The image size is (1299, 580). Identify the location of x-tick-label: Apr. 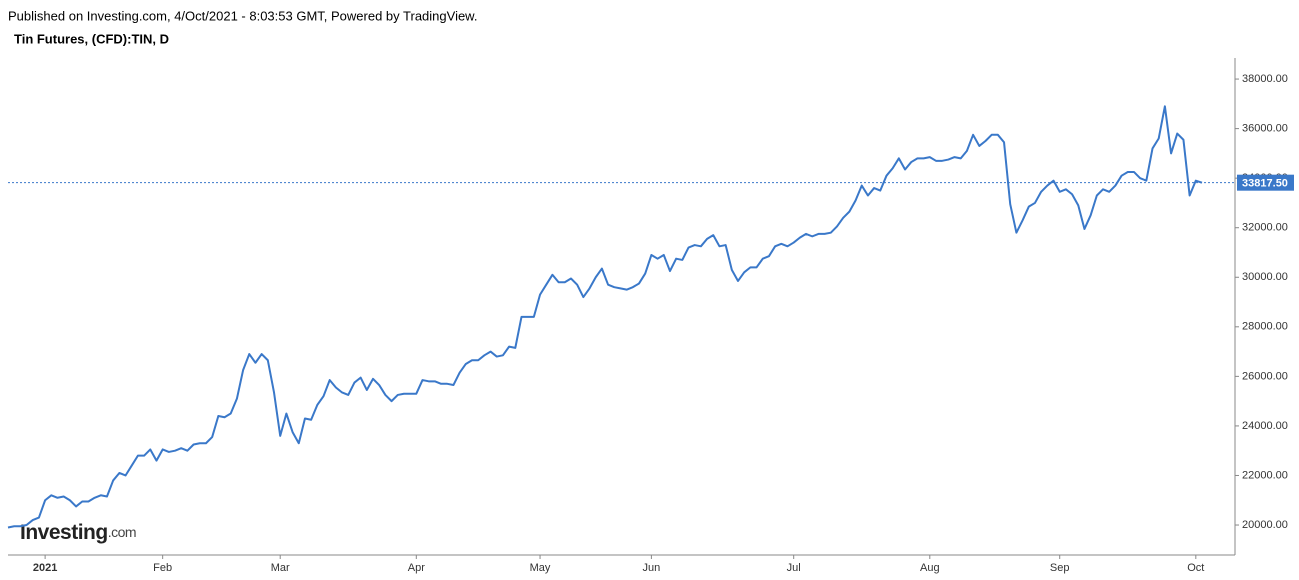
(416, 568).